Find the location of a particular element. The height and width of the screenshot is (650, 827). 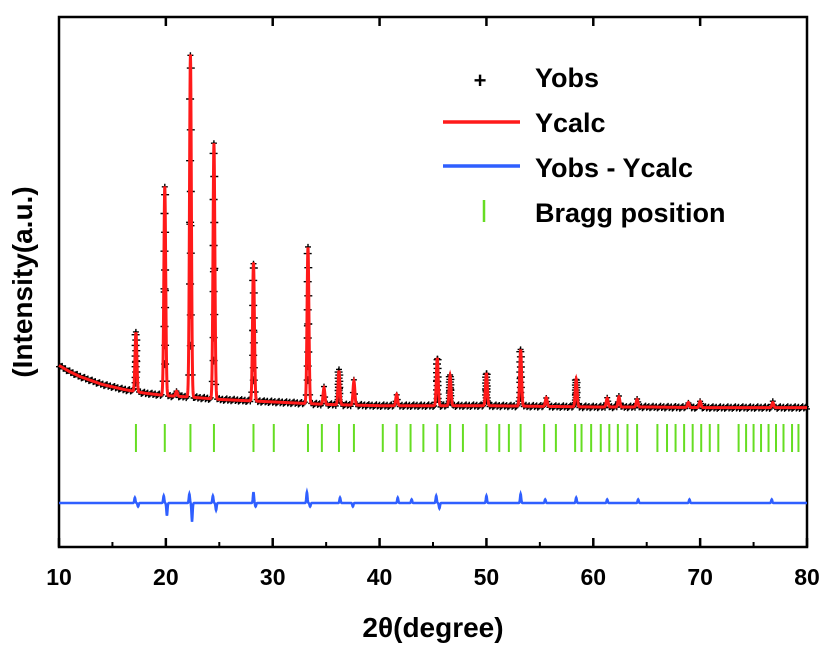

x-tick-label-50: 50 is located at coordinates (487, 577).